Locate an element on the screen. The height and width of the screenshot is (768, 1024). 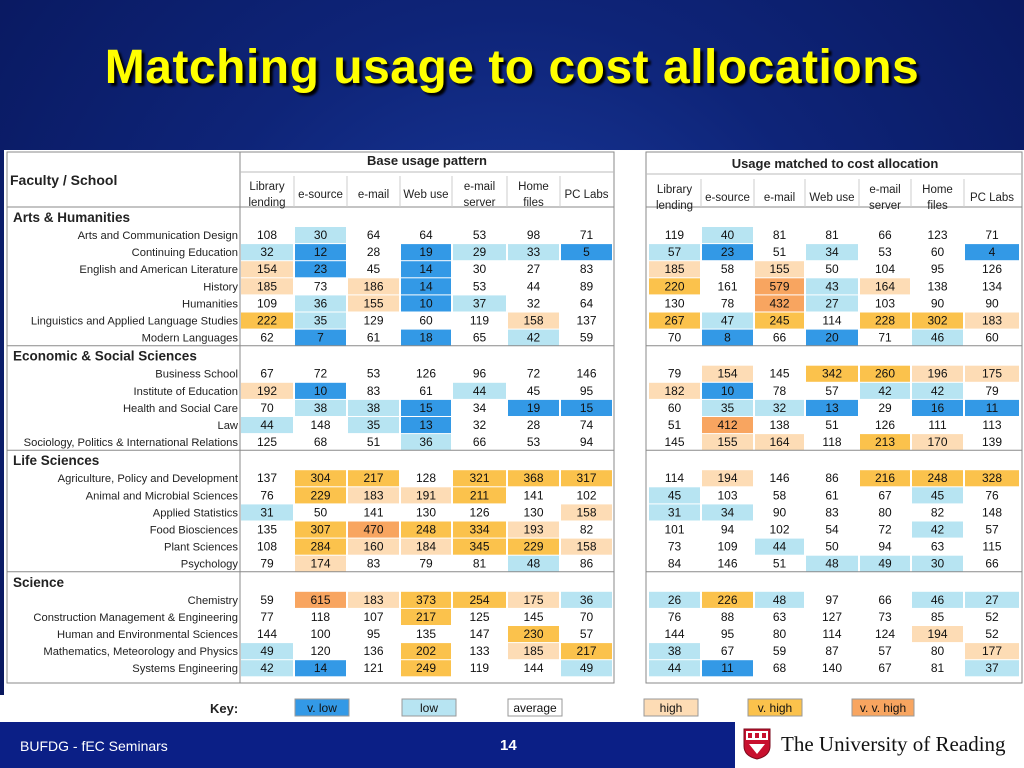
base-value: 36 is located at coordinates (426, 442).